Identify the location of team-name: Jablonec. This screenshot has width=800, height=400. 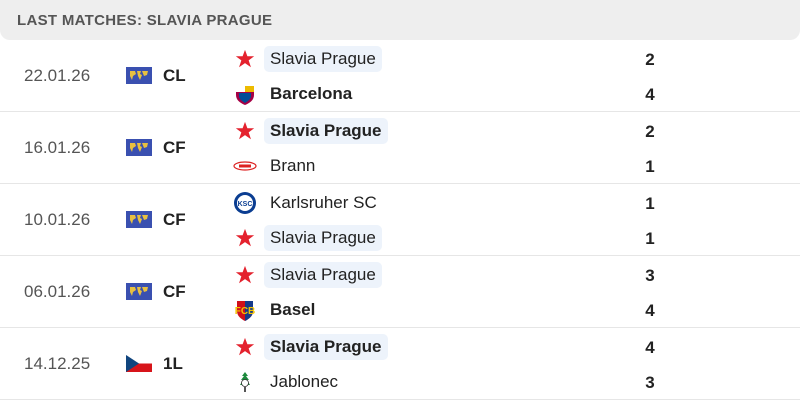
(304, 381).